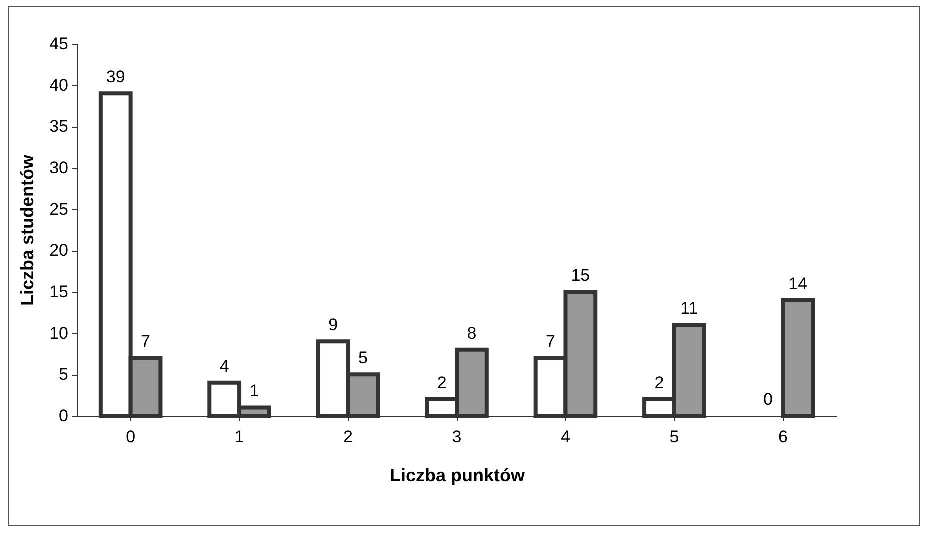 The height and width of the screenshot is (537, 932). Describe the element at coordinates (59, 250) in the screenshot. I see `y-tick-label: 20` at that location.